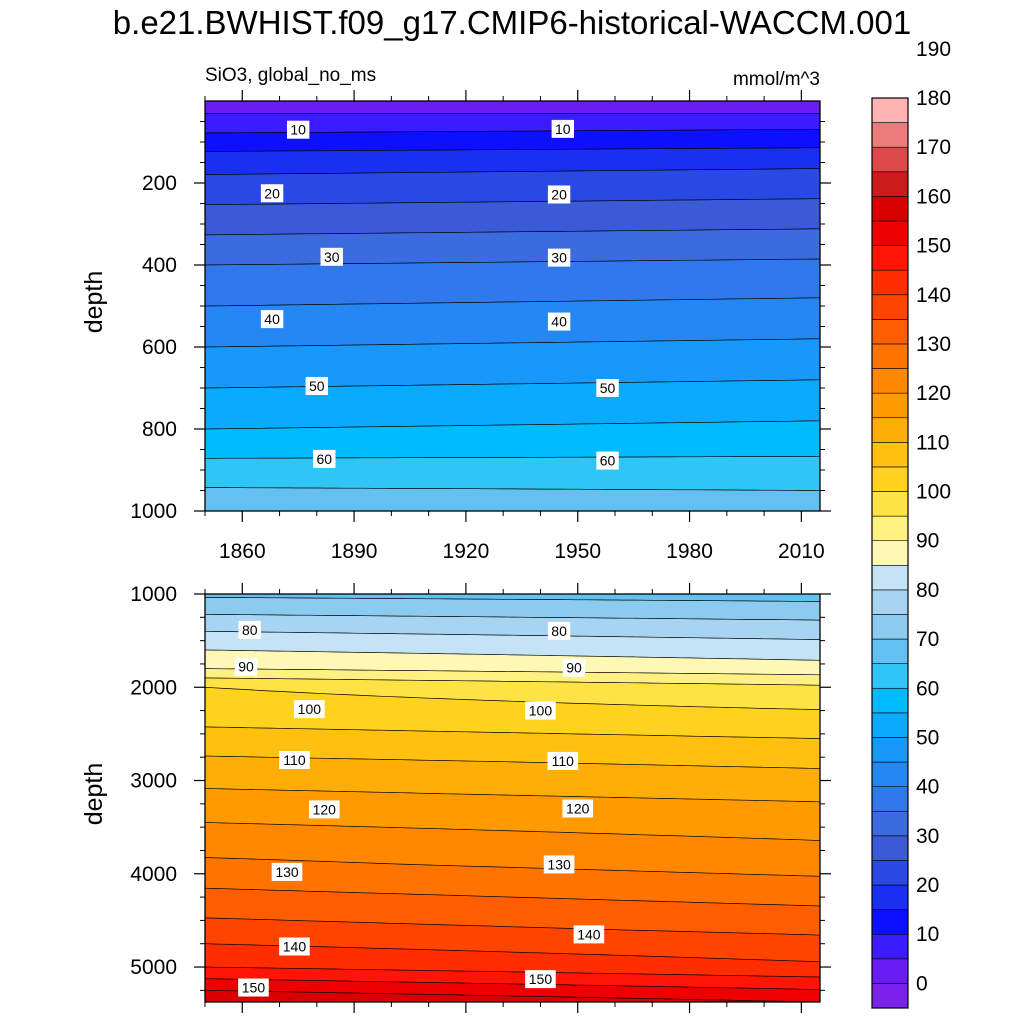 This screenshot has height=1024, width=1024. I want to click on colorbar-label: 10, so click(927, 934).